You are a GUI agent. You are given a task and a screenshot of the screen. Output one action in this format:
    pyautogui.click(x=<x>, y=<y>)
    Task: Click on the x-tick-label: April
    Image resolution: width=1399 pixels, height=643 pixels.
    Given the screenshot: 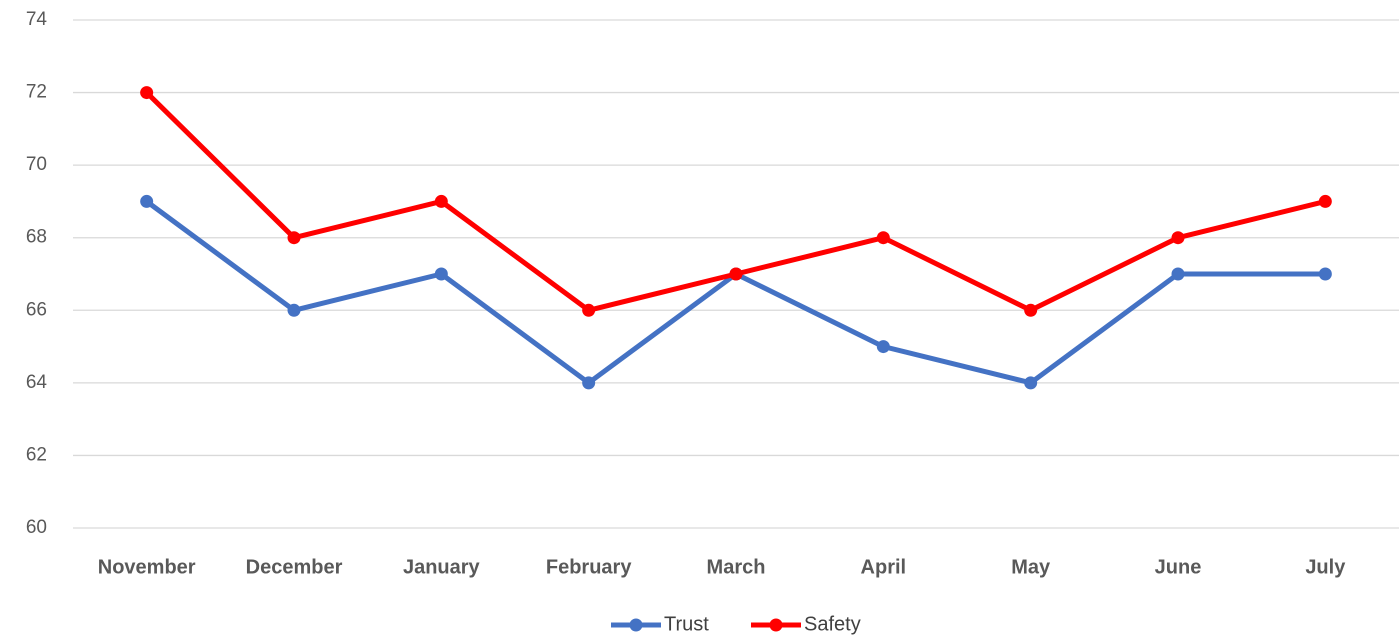 What is the action you would take?
    pyautogui.click(x=884, y=567)
    